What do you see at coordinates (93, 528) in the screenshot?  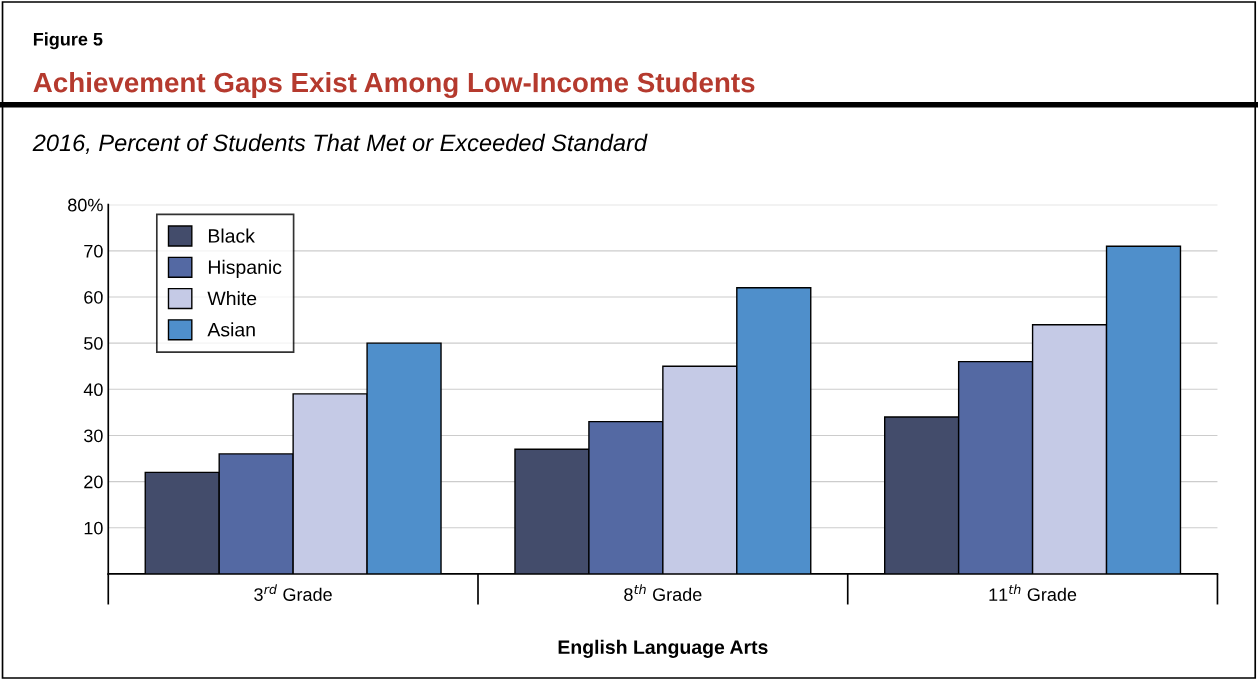 I see `y-tick-label: 10` at bounding box center [93, 528].